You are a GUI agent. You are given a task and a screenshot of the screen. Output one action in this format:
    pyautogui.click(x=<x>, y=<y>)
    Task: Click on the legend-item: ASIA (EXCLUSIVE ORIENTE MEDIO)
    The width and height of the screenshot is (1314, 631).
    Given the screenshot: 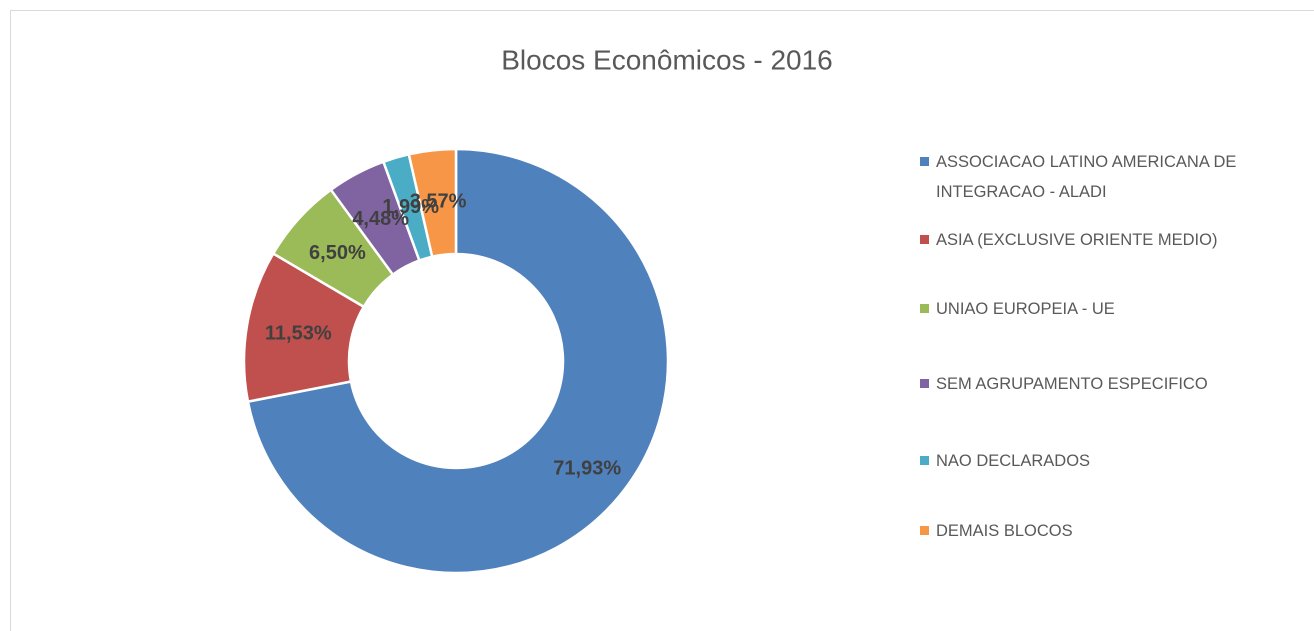 What is the action you would take?
    pyautogui.click(x=1112, y=240)
    